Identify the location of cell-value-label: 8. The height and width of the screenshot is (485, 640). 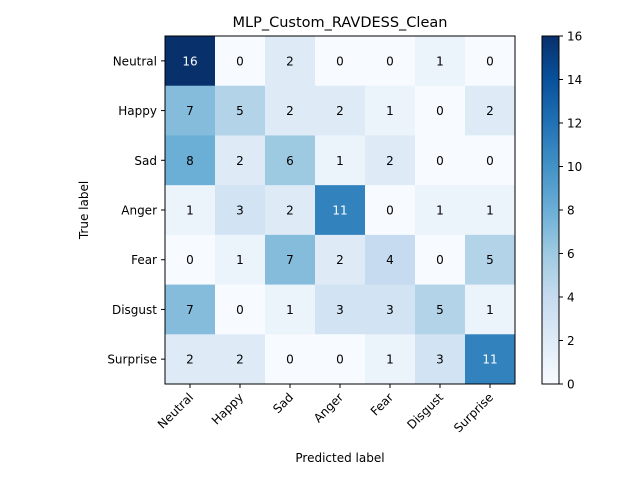
(190, 161).